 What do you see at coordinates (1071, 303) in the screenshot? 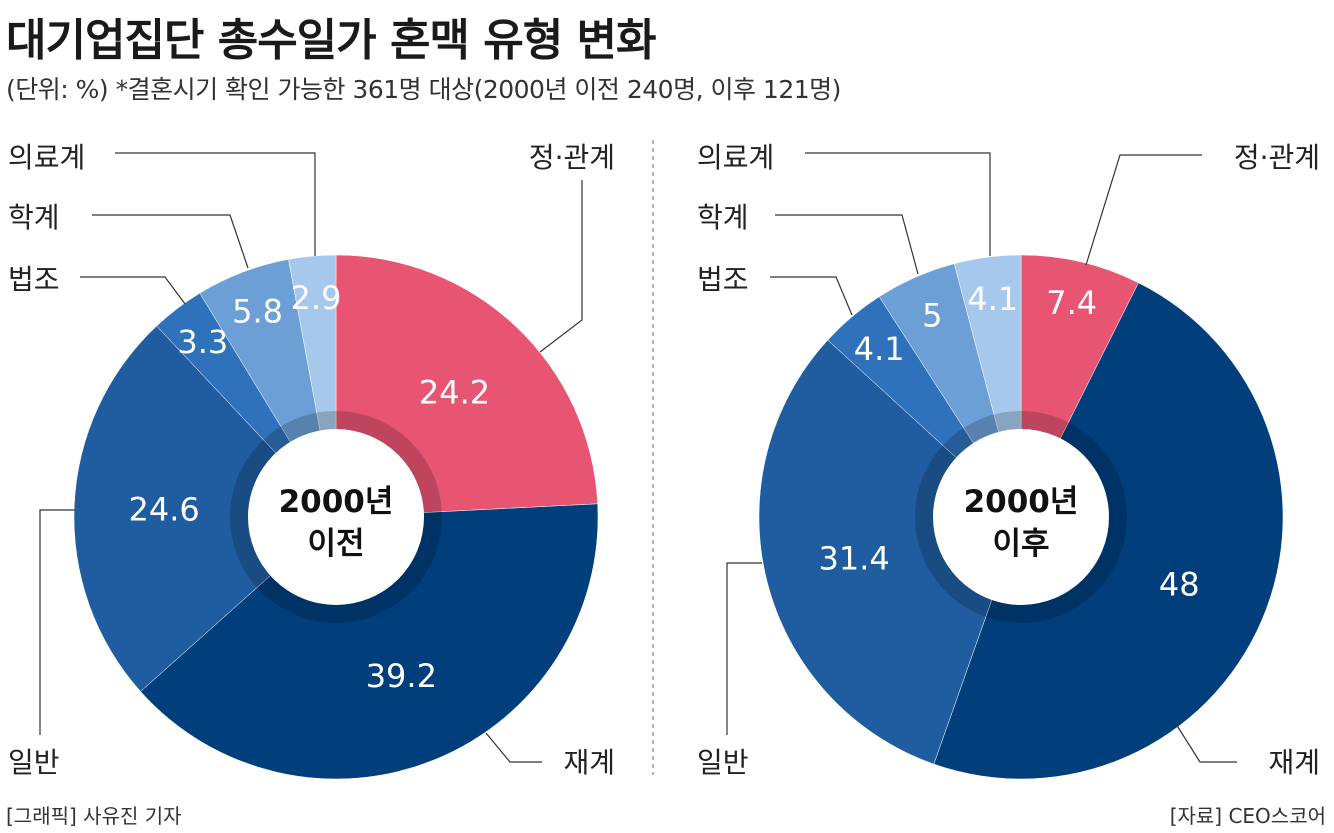
I see `value-label: 7.4` at bounding box center [1071, 303].